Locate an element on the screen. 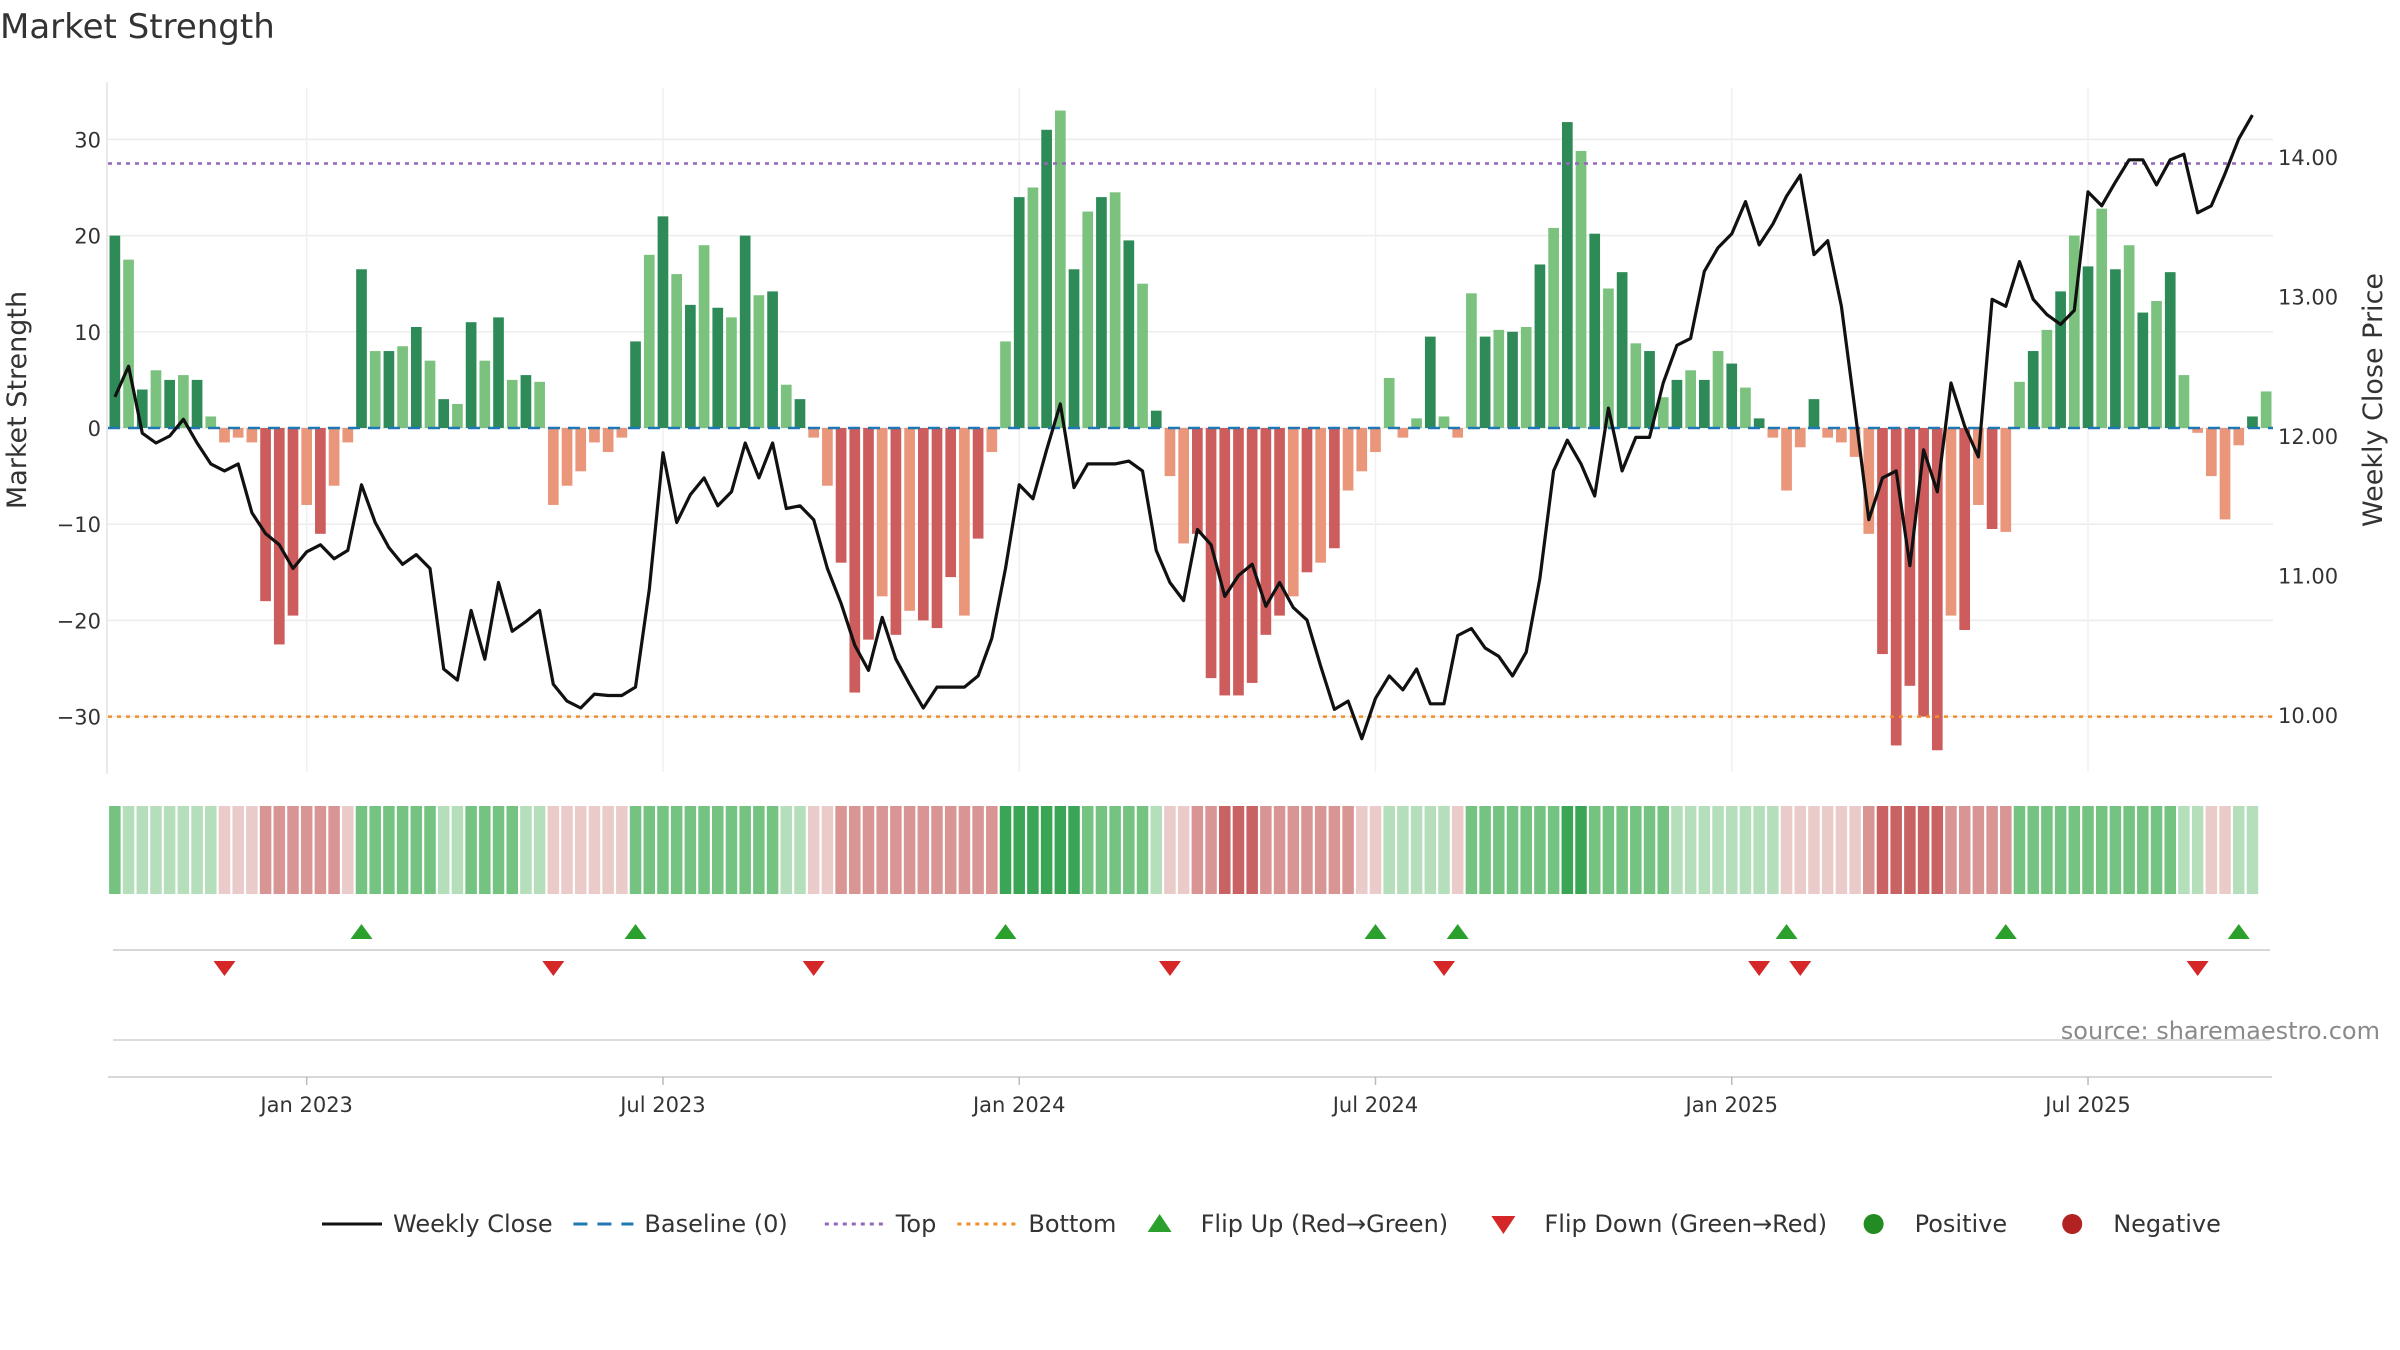  x-tick-label: Jan 2023 is located at coordinates (305, 1105).